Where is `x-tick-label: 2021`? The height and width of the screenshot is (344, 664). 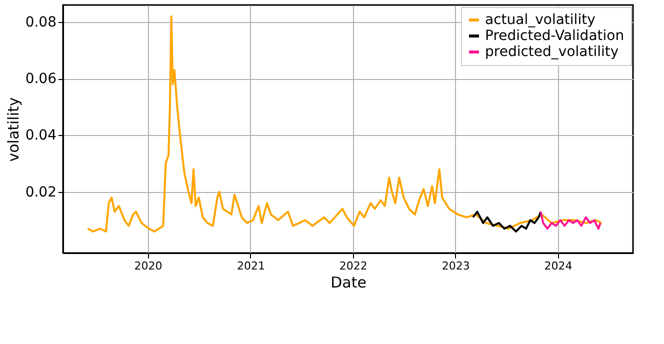 x-tick-label: 2021 is located at coordinates (250, 266).